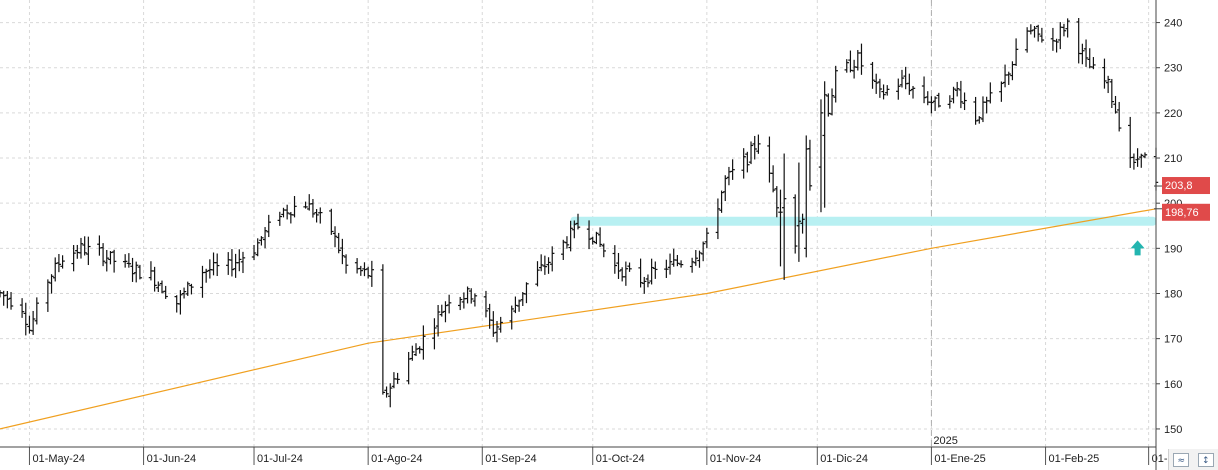 The image size is (1218, 470). I want to click on y-tick-label: 180, so click(1173, 294).